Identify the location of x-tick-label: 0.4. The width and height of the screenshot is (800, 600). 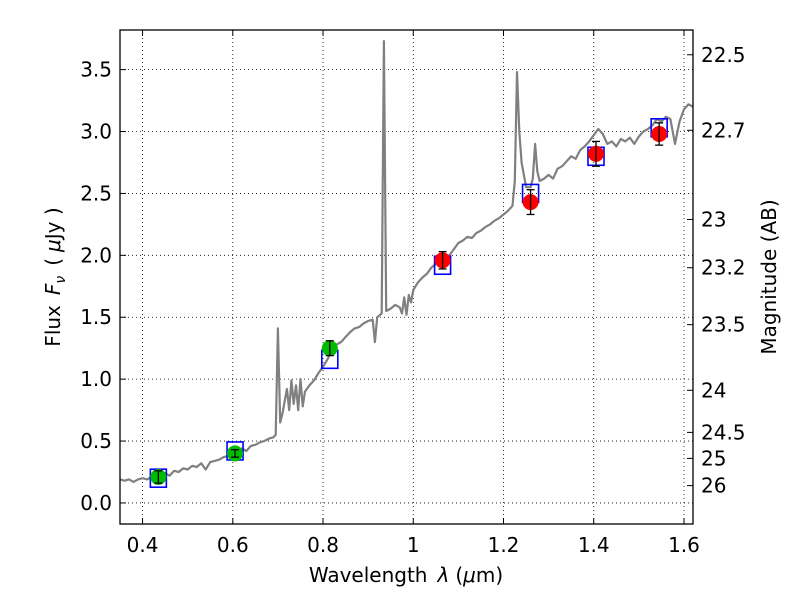
(143, 545).